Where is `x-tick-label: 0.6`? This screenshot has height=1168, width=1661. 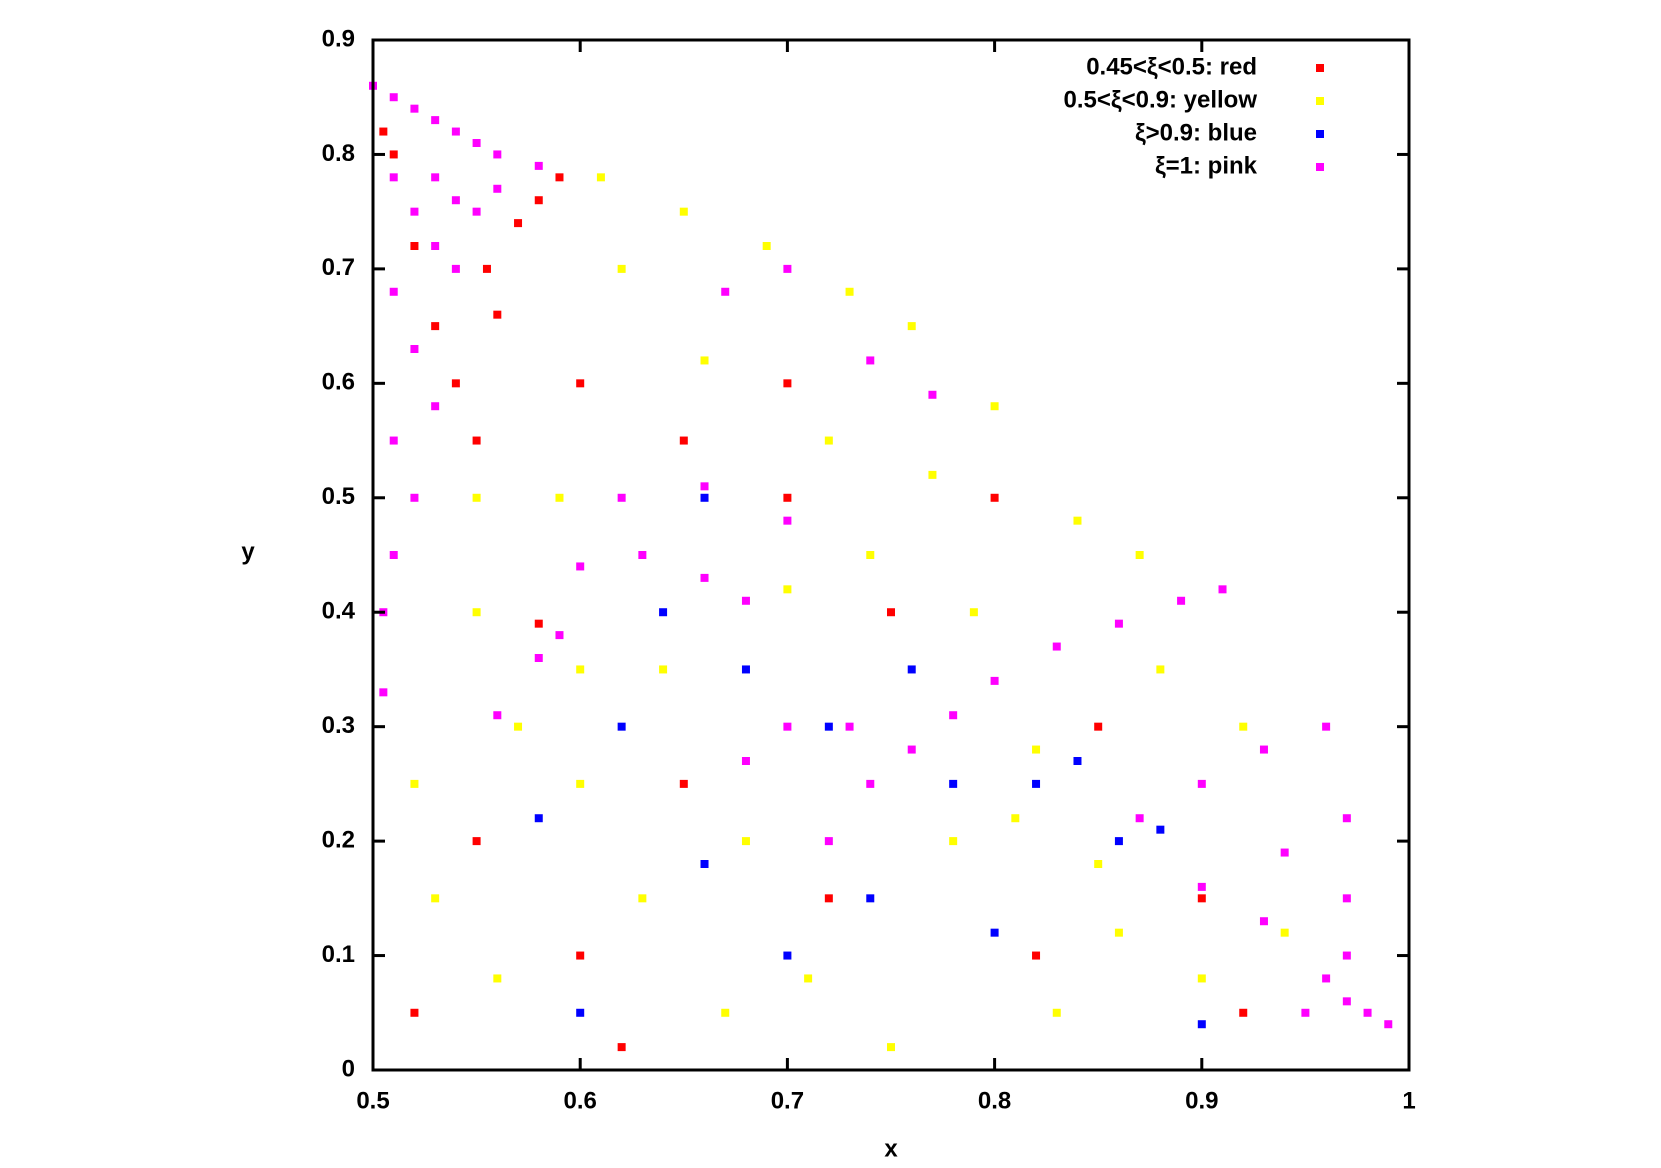
x-tick-label: 0.6 is located at coordinates (580, 1100).